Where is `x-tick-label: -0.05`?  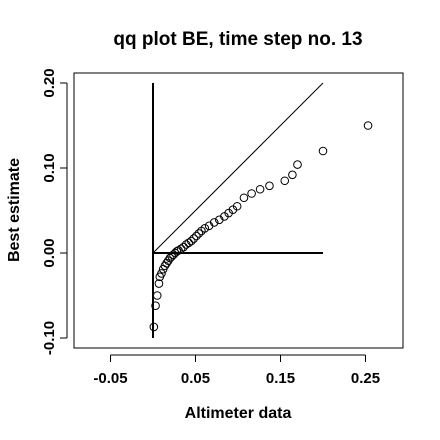
x-tick-label: -0.05 is located at coordinates (110, 378).